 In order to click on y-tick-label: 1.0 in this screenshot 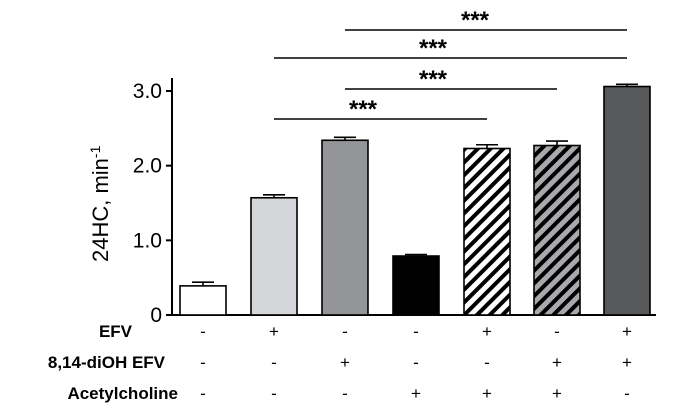, I will do `click(147, 240)`.